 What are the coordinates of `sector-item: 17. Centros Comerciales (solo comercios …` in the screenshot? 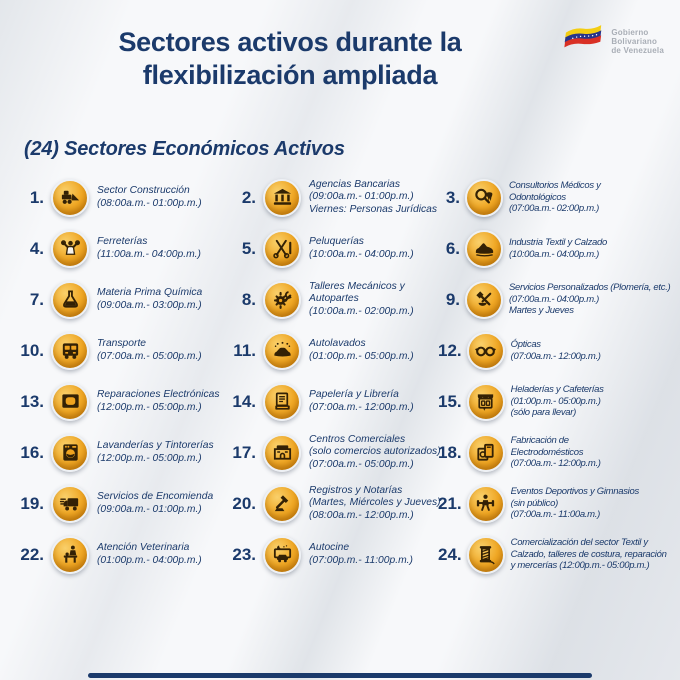 It's located at (333, 452).